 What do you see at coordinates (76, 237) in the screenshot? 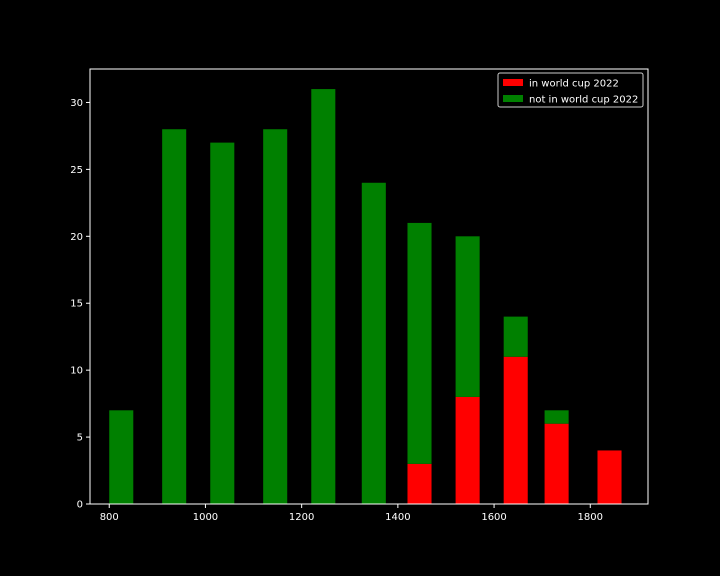
I see `y-tick-label-4: 20` at bounding box center [76, 237].